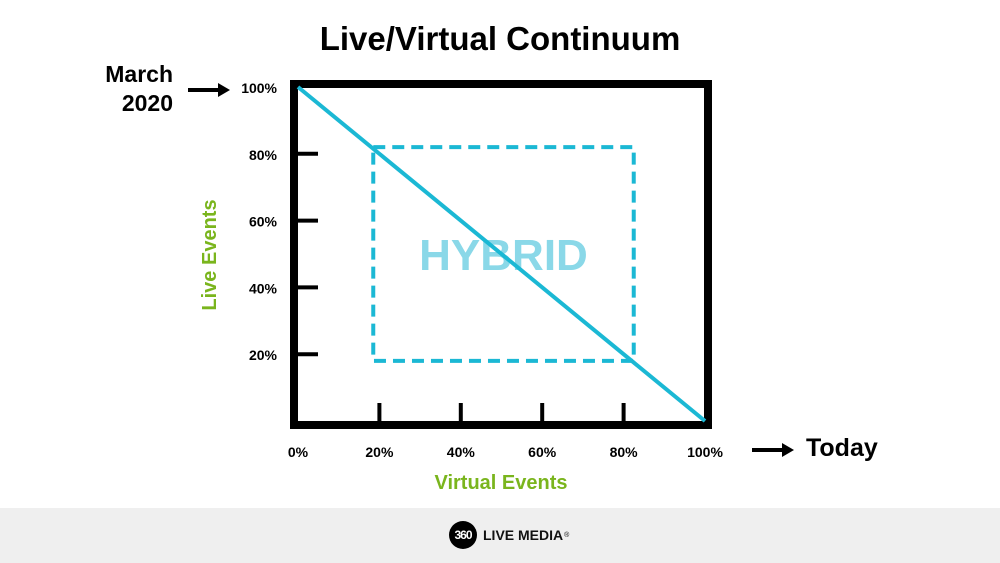  Describe the element at coordinates (147, 103) in the screenshot. I see `start-label-line: 2020` at that location.